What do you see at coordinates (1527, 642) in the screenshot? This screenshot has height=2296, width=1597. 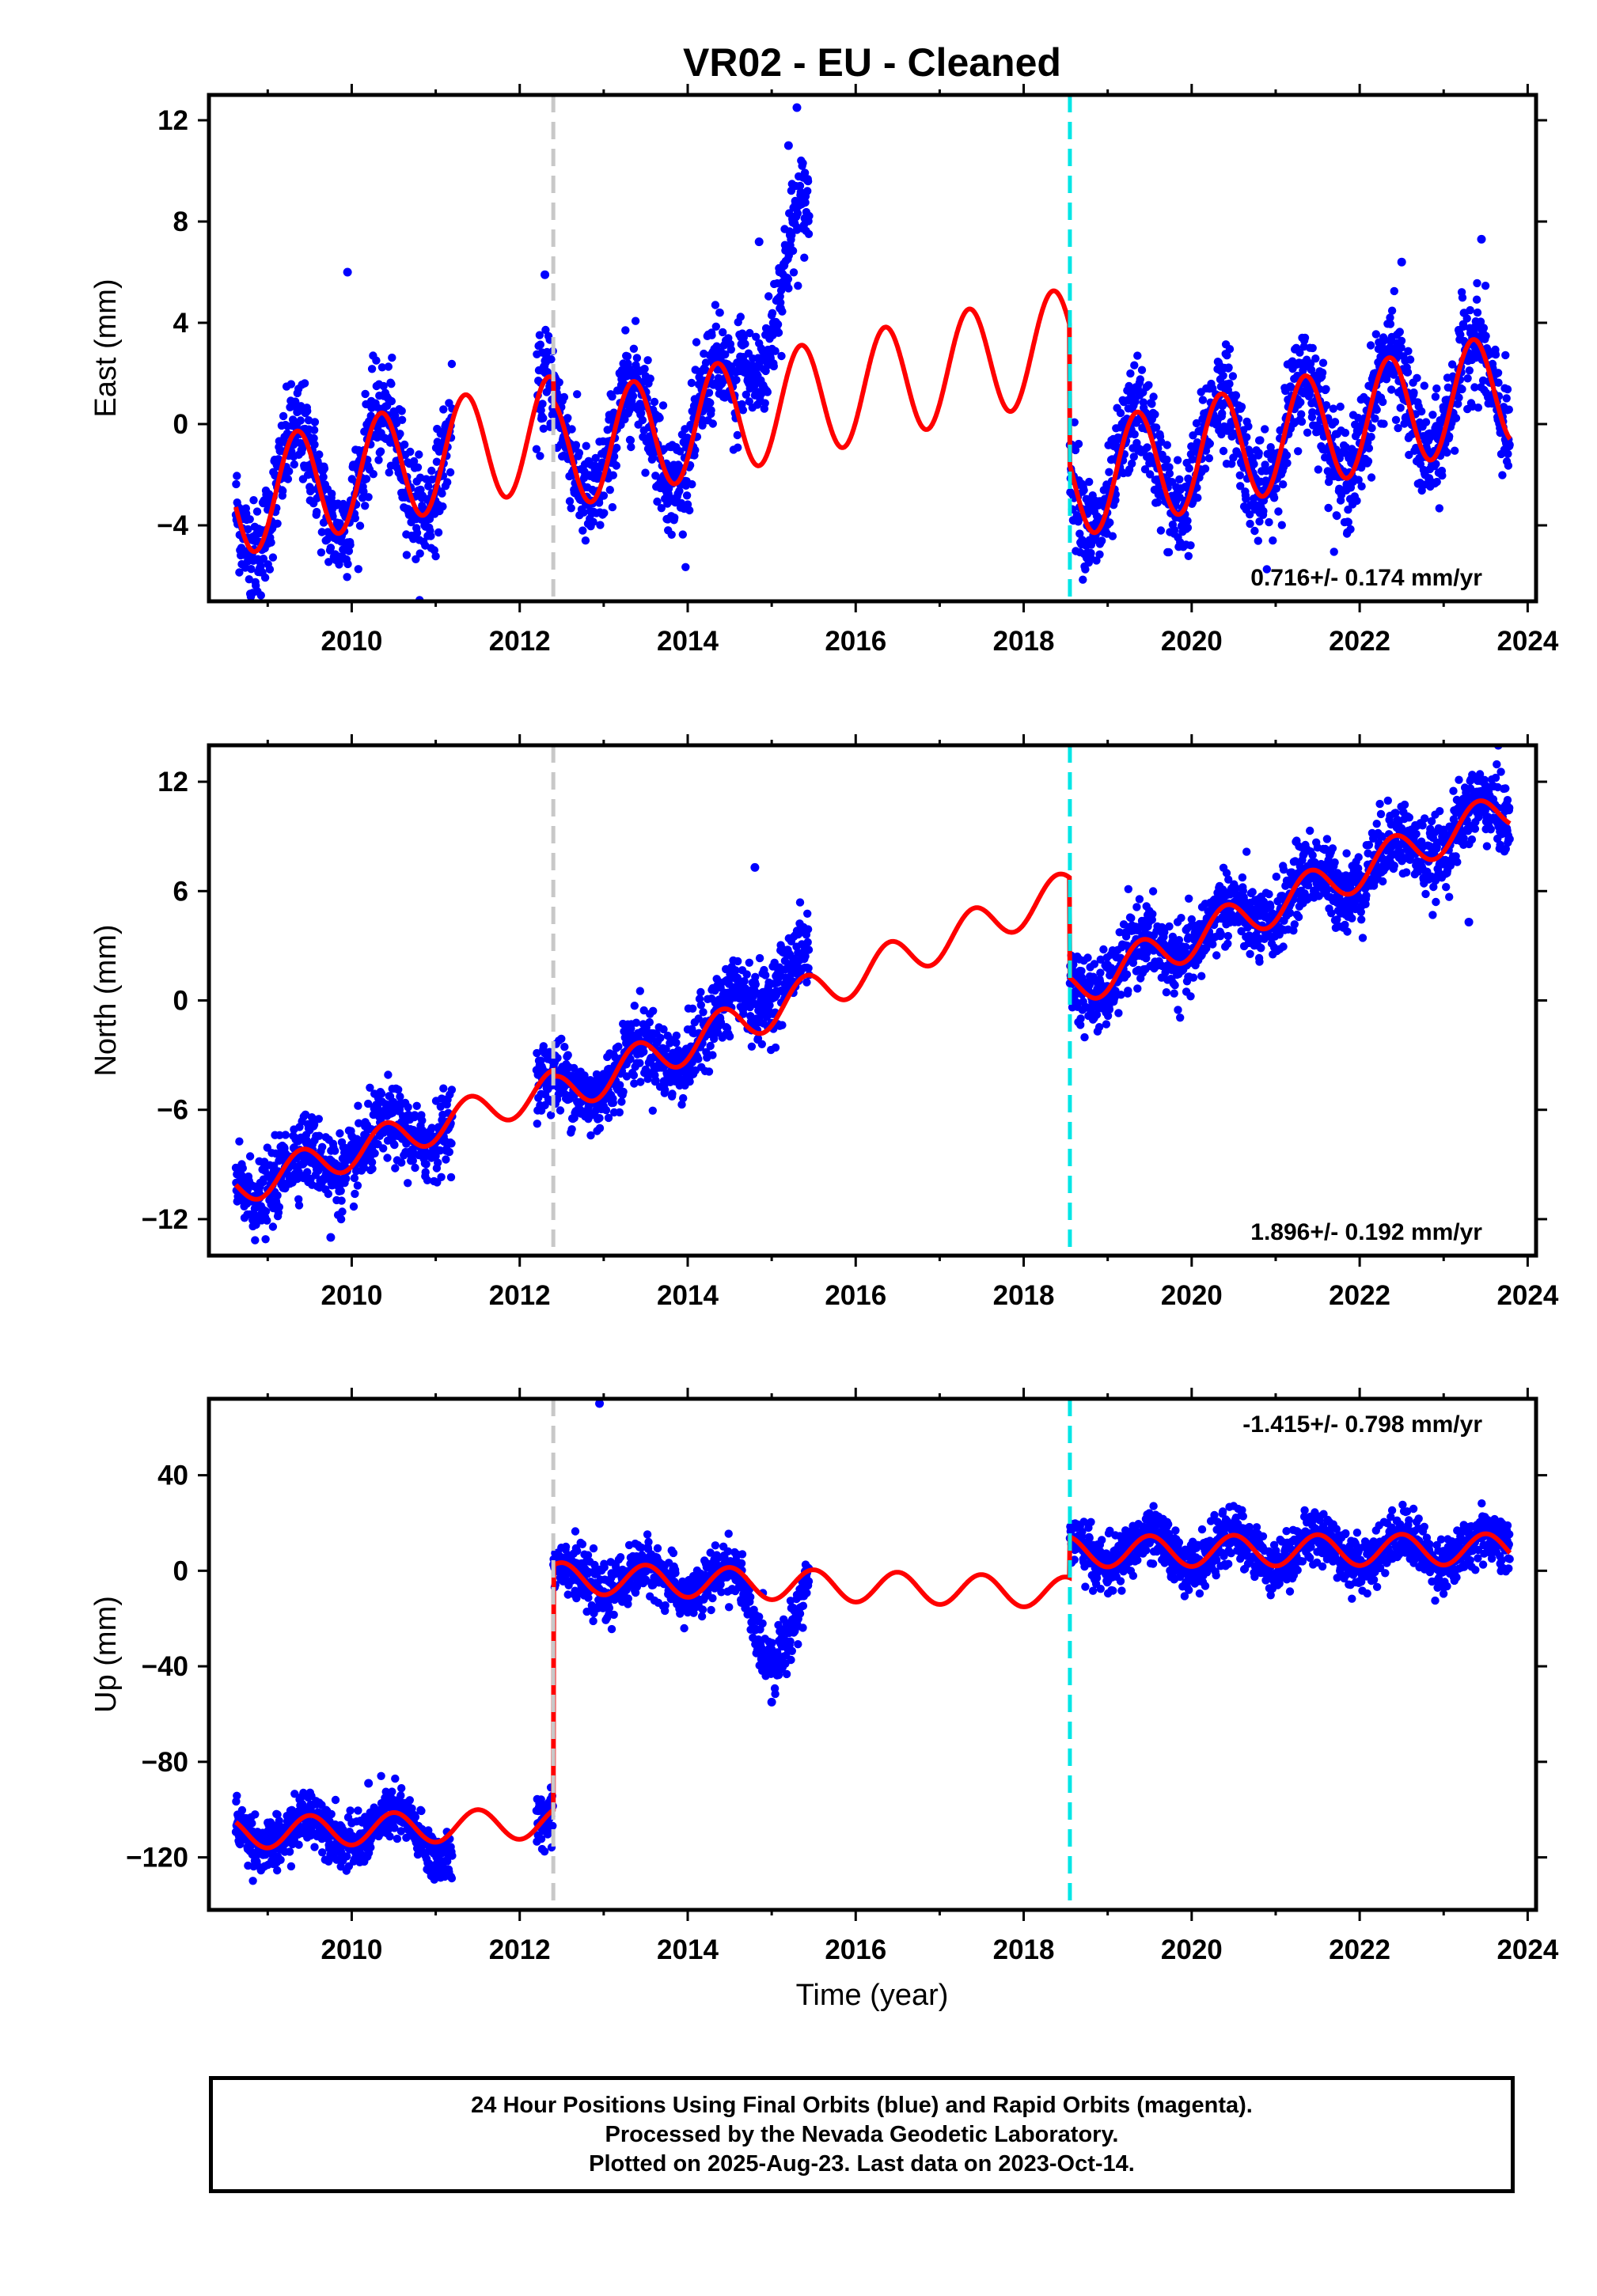 I see `x-tick-label: 2024` at bounding box center [1527, 642].